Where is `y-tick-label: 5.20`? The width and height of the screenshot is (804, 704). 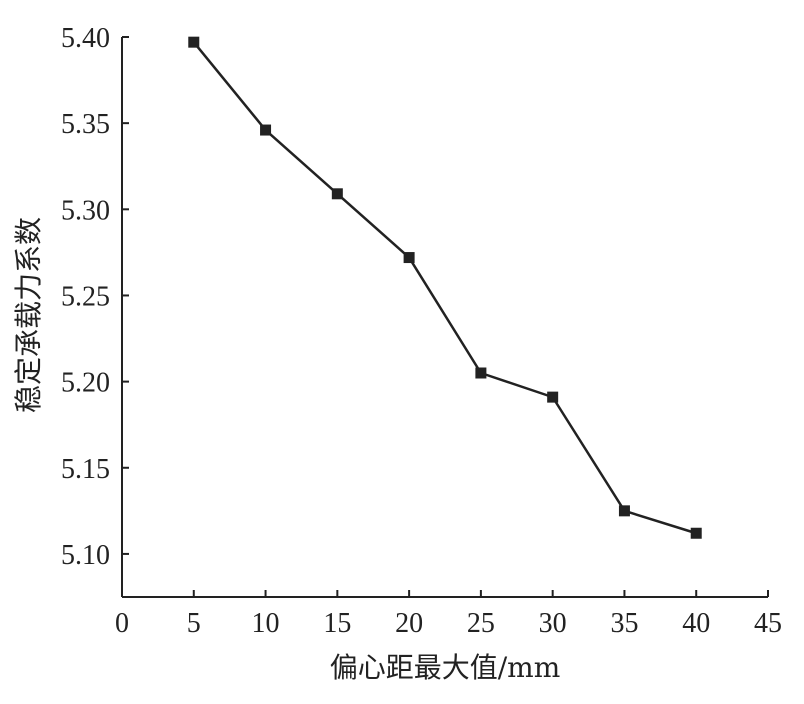 y-tick-label: 5.20 is located at coordinates (85, 383).